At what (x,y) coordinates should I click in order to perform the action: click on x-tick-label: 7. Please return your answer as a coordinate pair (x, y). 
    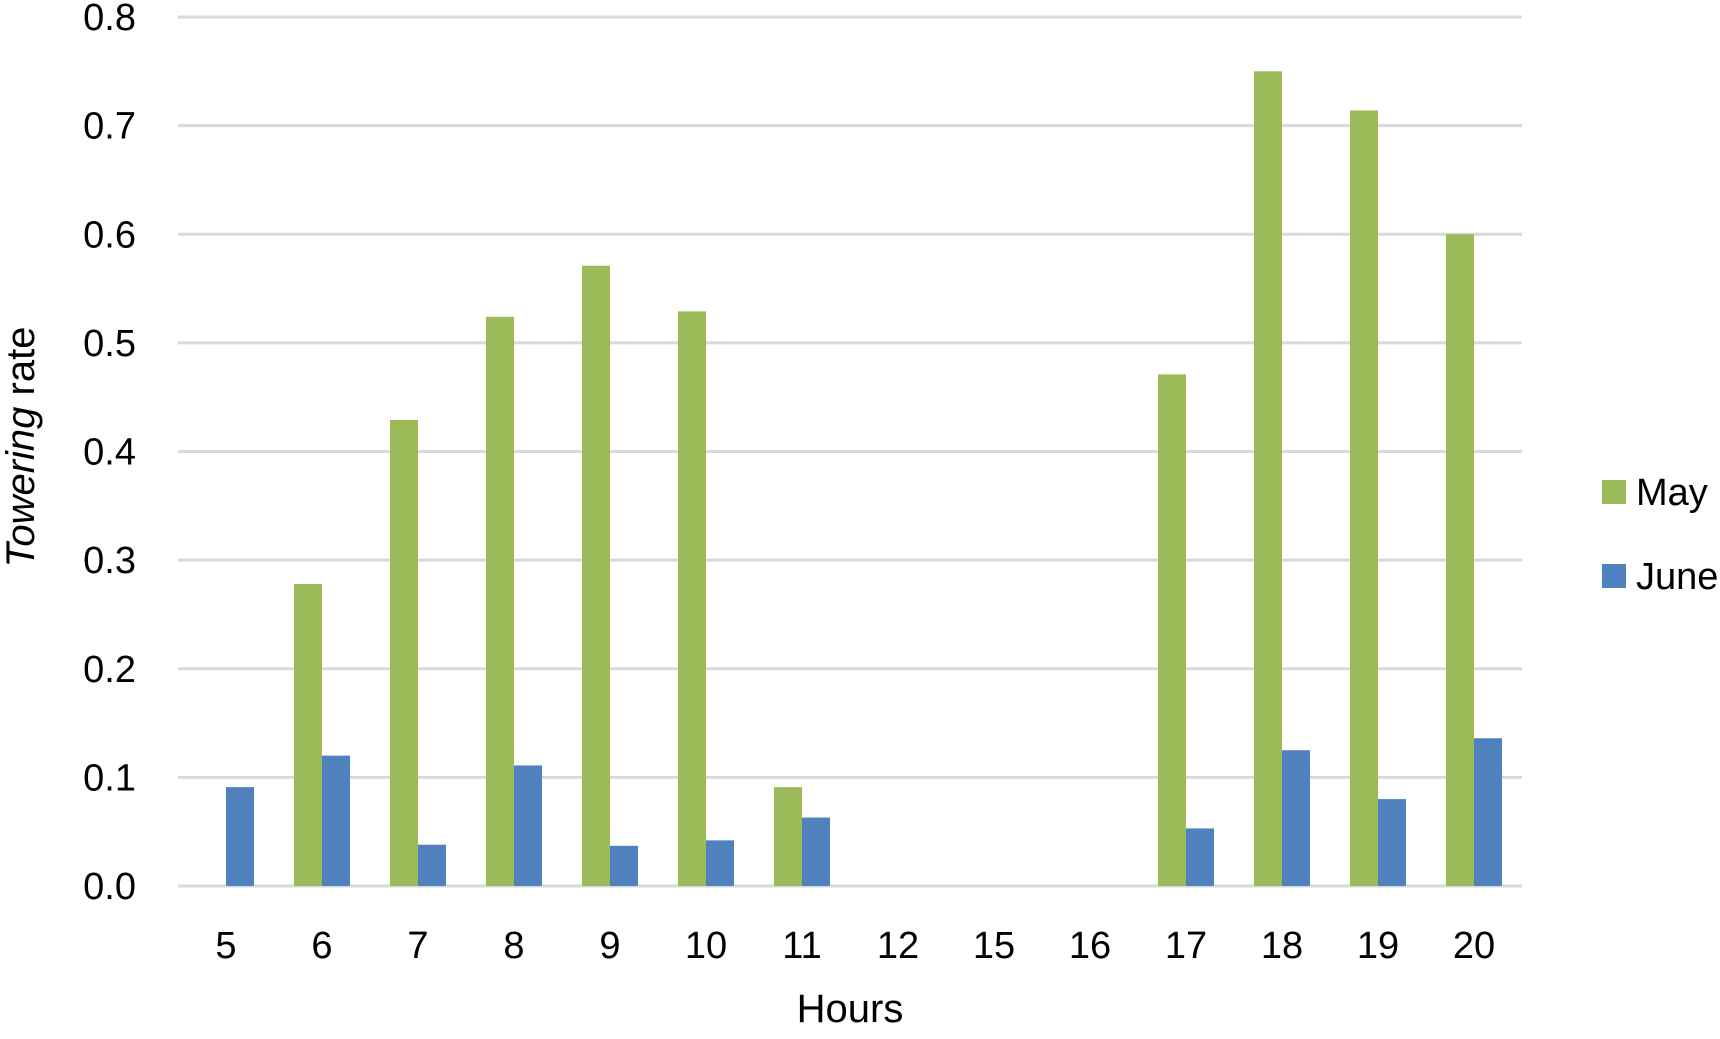
    Looking at the image, I should click on (417, 946).